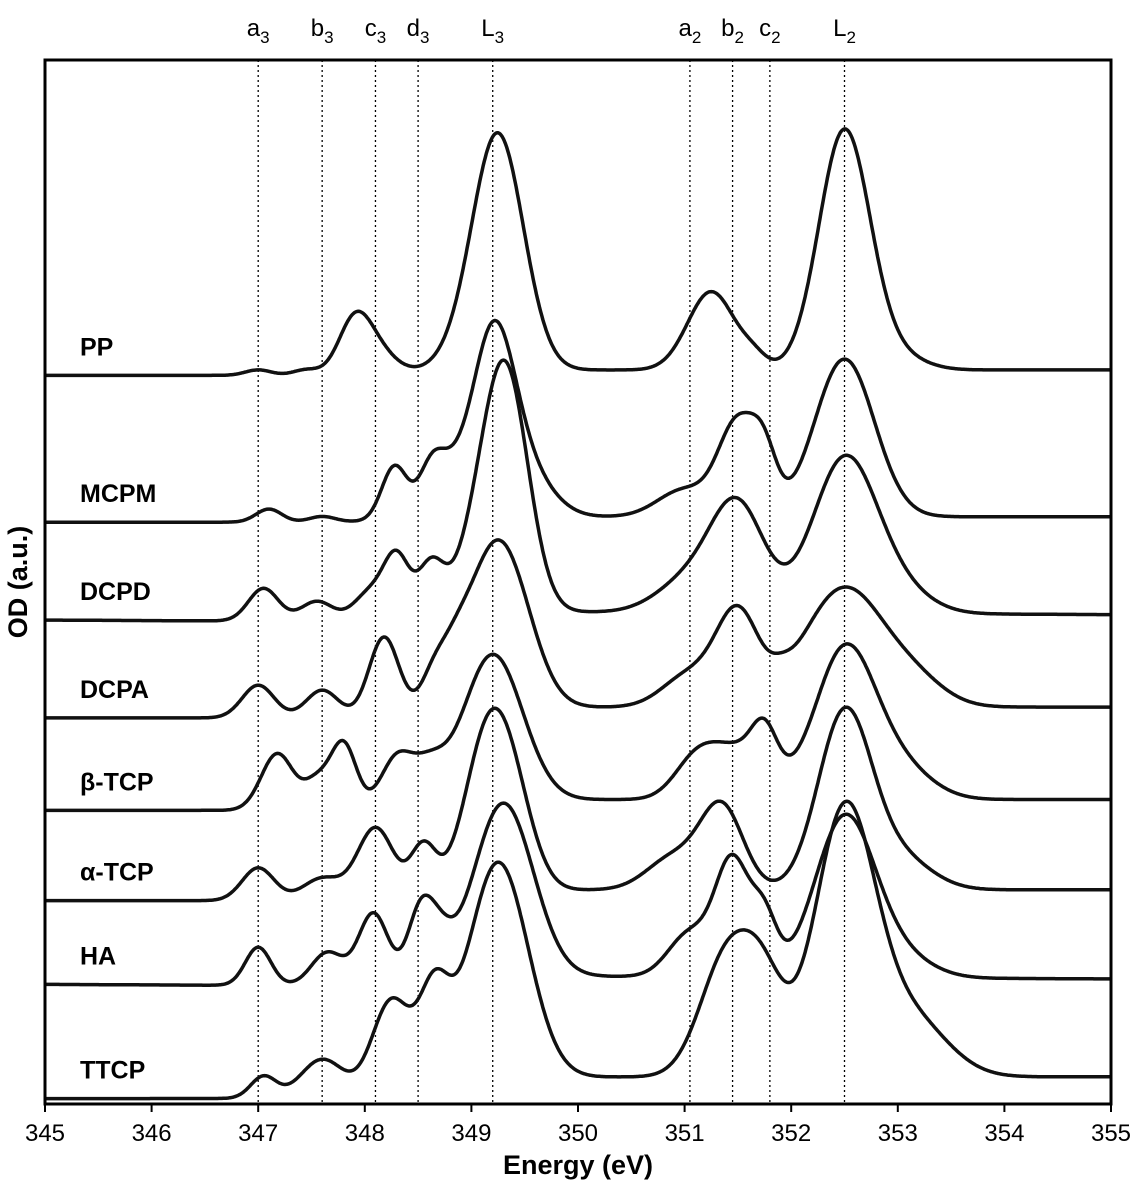 This screenshot has width=1140, height=1191. Describe the element at coordinates (18, 582) in the screenshot. I see `y-axis-title: OD (a.u.)` at that location.